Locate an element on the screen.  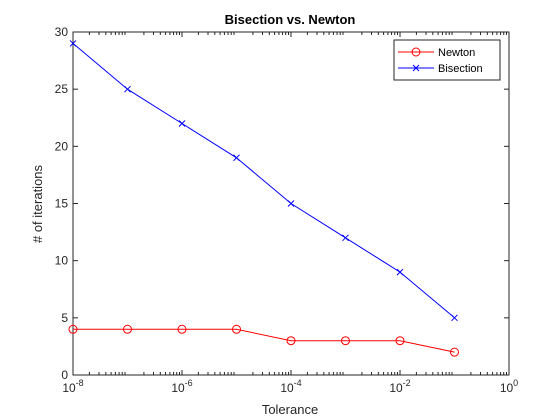
legend-marker-bisection is located at coordinates (416, 68).